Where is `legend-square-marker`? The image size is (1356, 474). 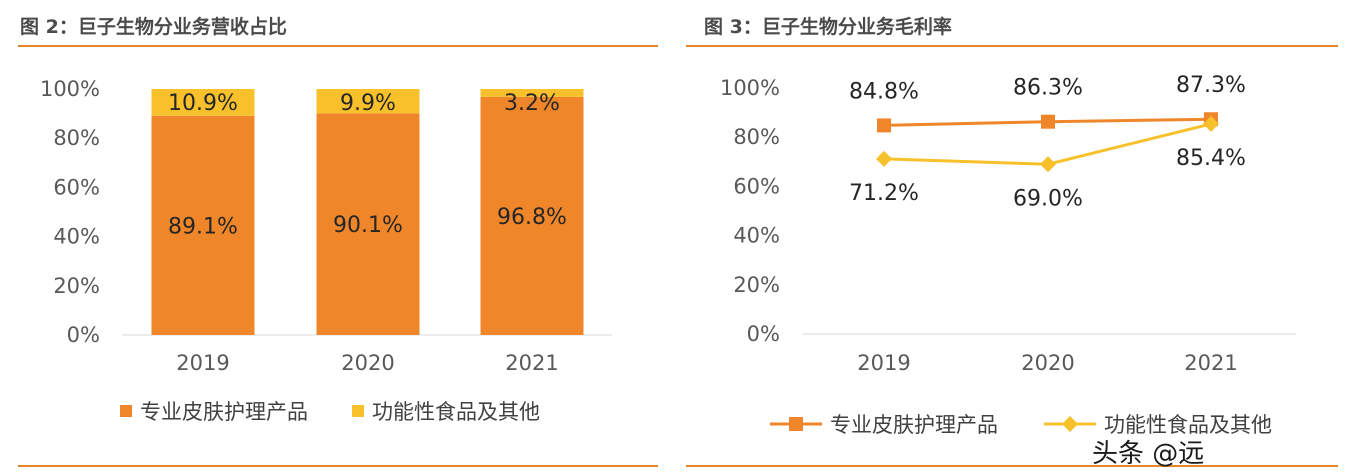
legend-square-marker is located at coordinates (796, 424).